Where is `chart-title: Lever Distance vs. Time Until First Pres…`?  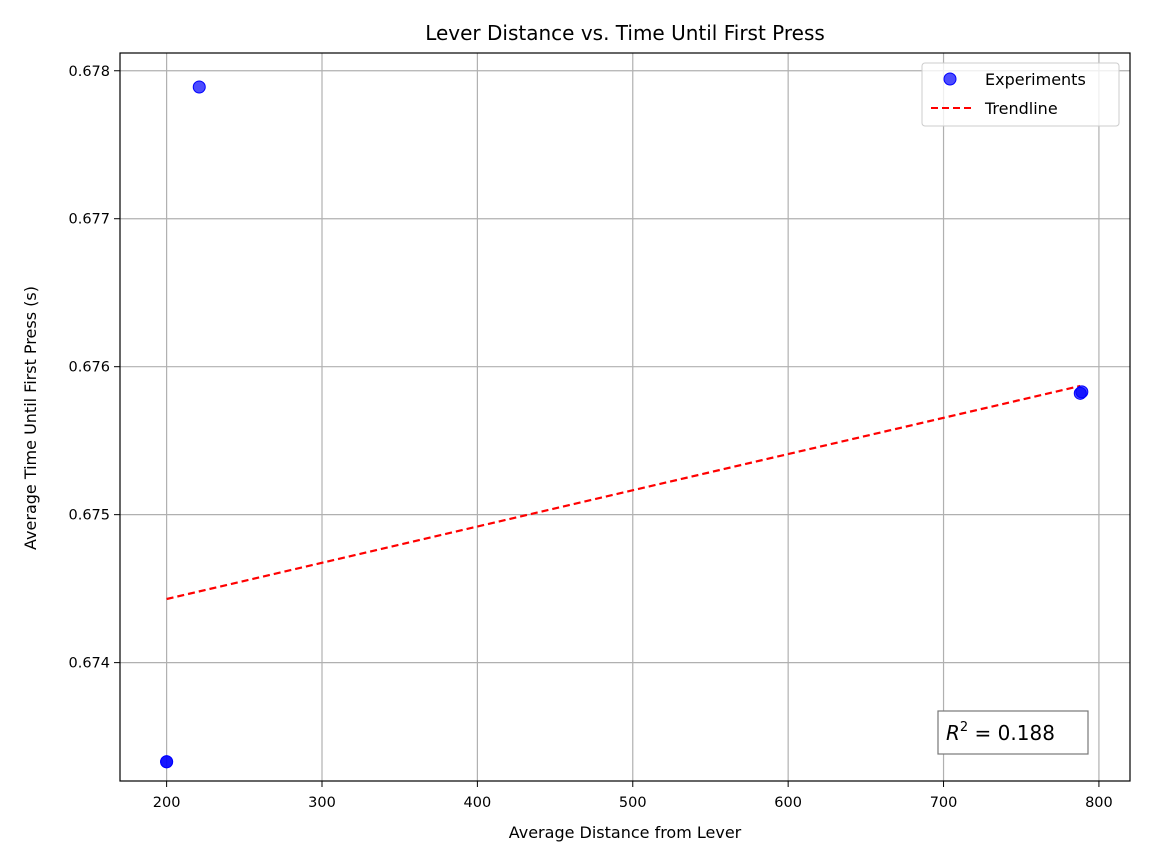 chart-title: Lever Distance vs. Time Until First Pres… is located at coordinates (625, 33).